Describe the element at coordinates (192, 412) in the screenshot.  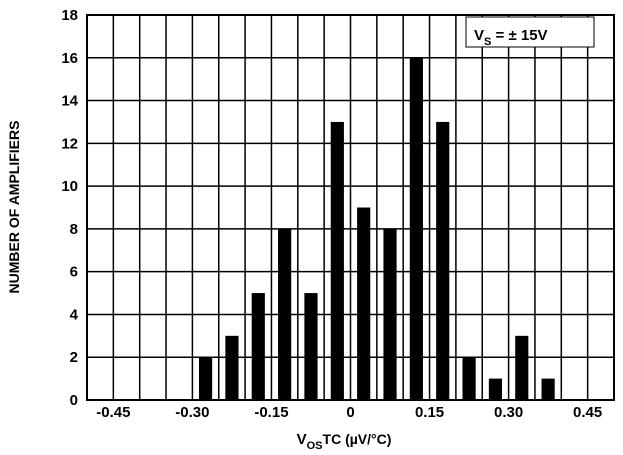
I see `x-tick-label: -0.30` at that location.